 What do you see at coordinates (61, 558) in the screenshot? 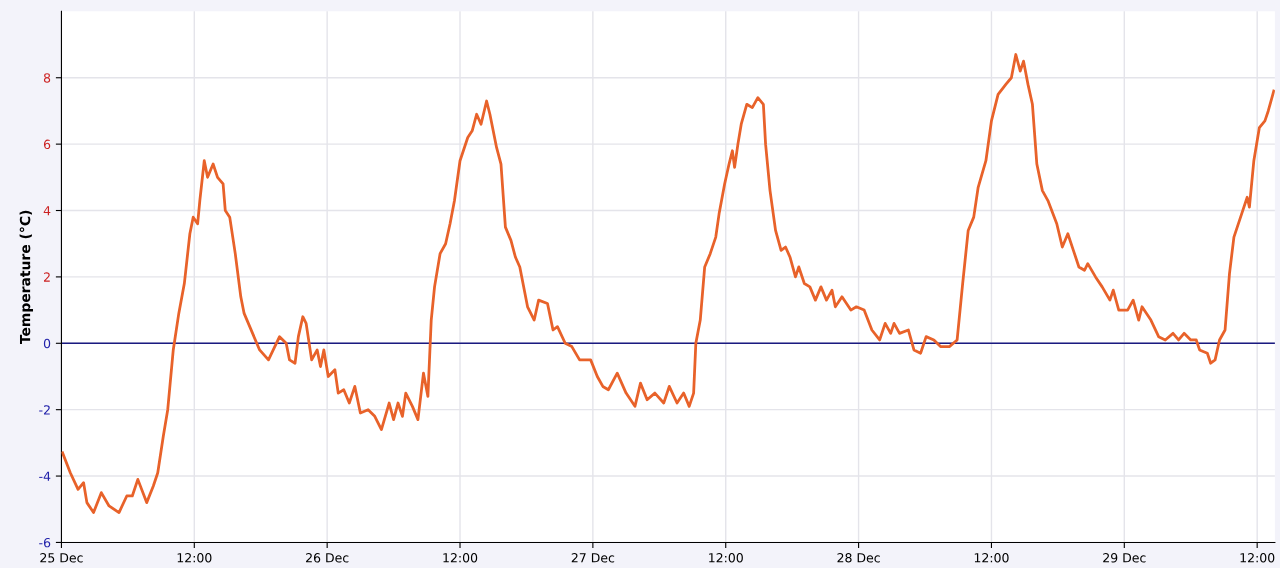
I see `x-tick-label: 25 Dec` at bounding box center [61, 558].